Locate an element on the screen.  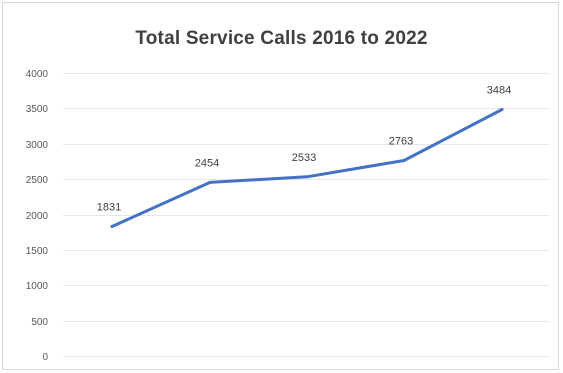
data-label: 1831 is located at coordinates (109, 208).